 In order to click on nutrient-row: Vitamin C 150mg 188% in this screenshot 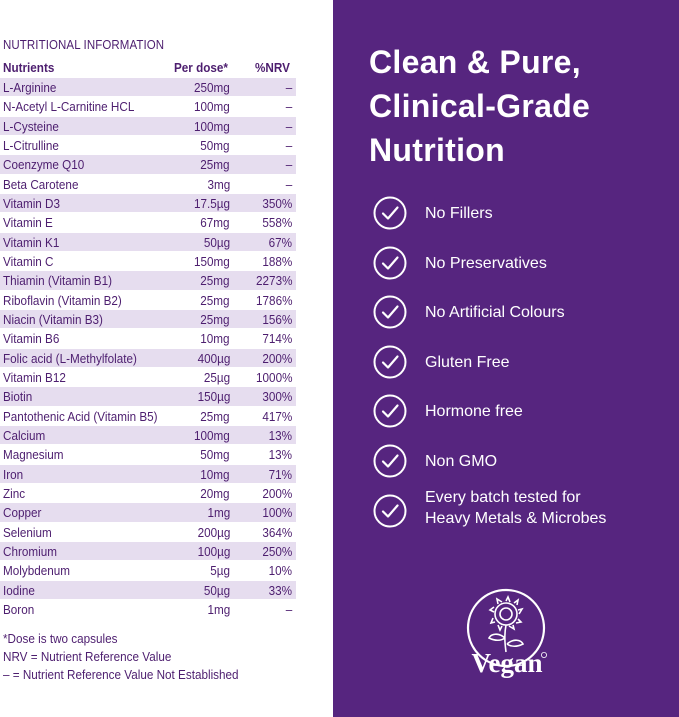, I will do `click(148, 261)`.